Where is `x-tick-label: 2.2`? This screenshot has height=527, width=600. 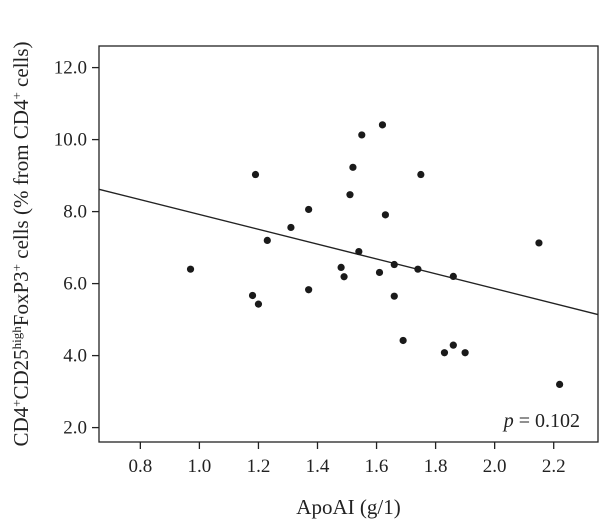 x-tick-label: 2.2 is located at coordinates (554, 466).